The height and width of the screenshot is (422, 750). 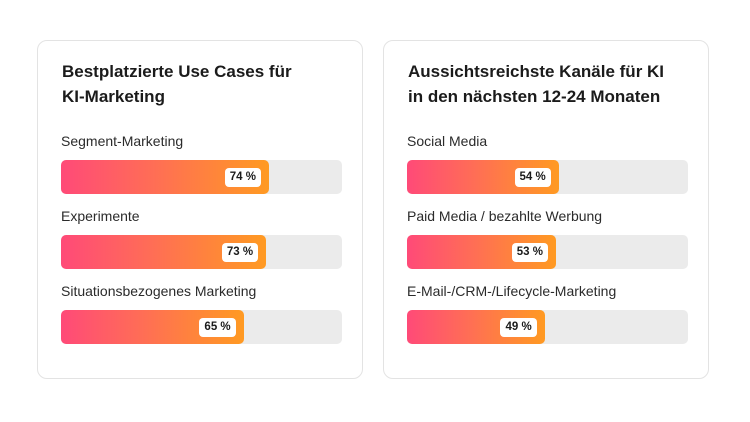 I want to click on use-case-item: Situationsbezogenes Marketing 65 %, so click(x=201, y=313).